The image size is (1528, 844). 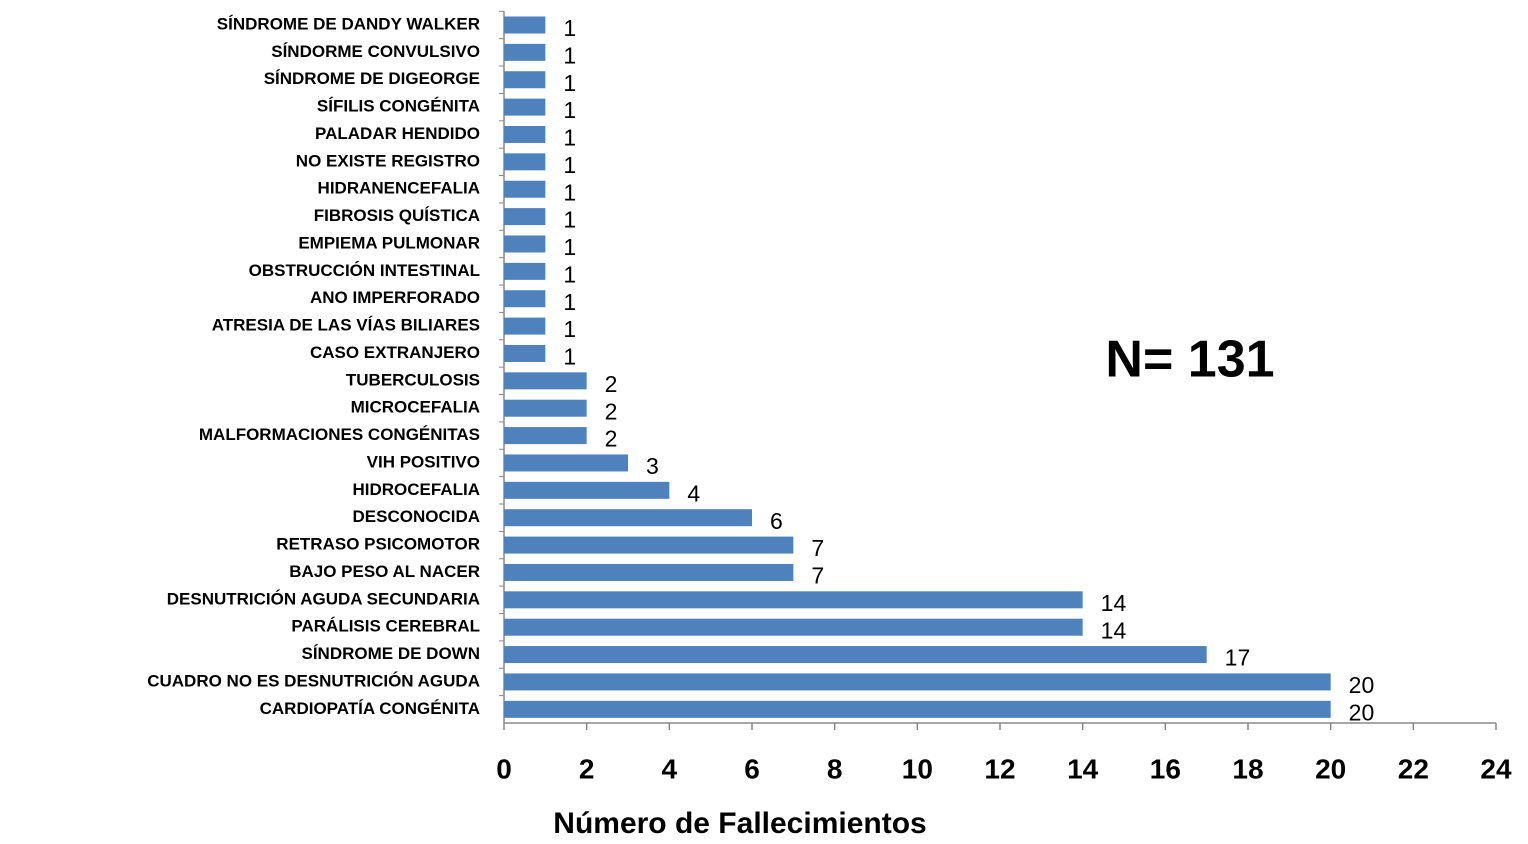 I want to click on annotation: N= 131, so click(x=1189, y=360).